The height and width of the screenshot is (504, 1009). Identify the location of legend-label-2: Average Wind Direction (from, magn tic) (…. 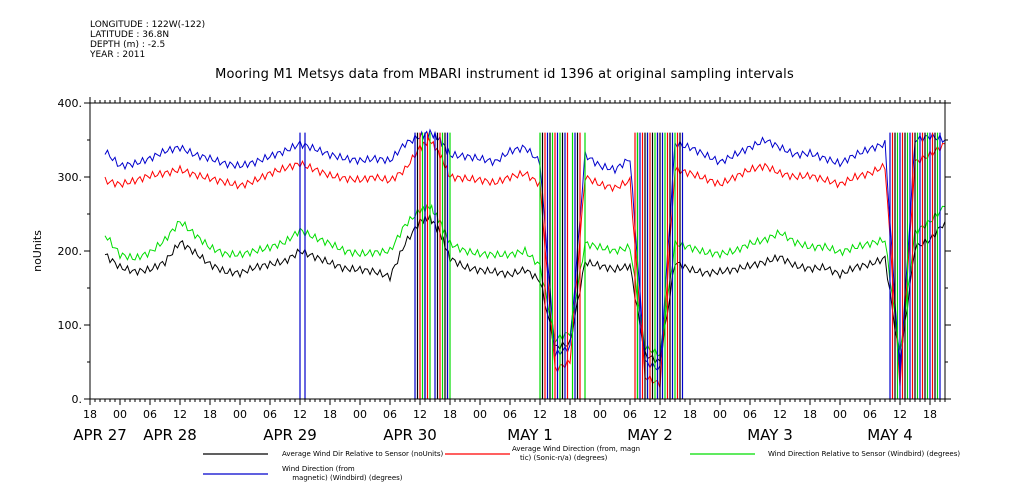
(576, 453).